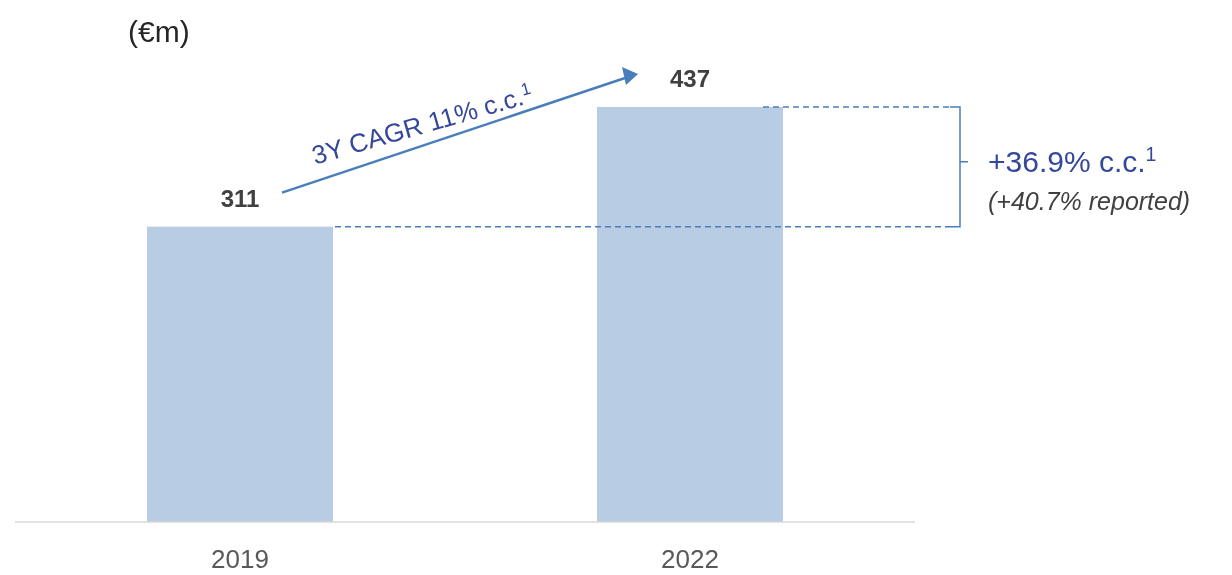 The height and width of the screenshot is (575, 1232). What do you see at coordinates (240, 198) in the screenshot?
I see `data-label: 311` at bounding box center [240, 198].